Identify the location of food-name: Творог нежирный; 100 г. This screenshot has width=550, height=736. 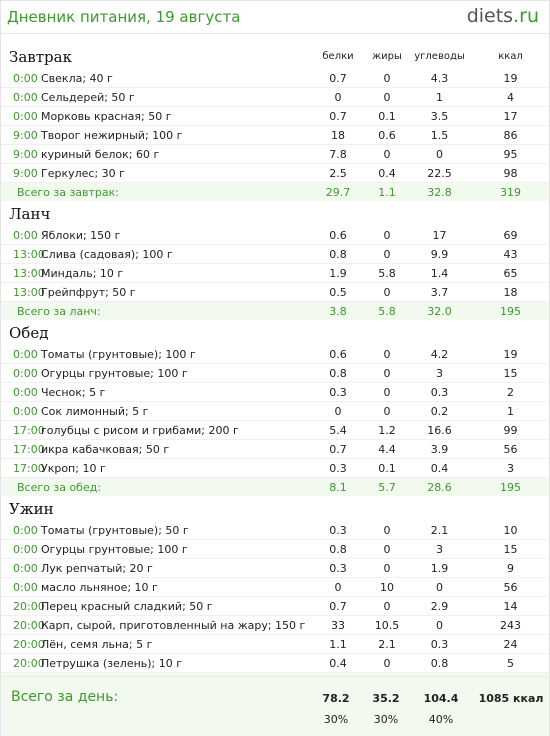
(175, 135).